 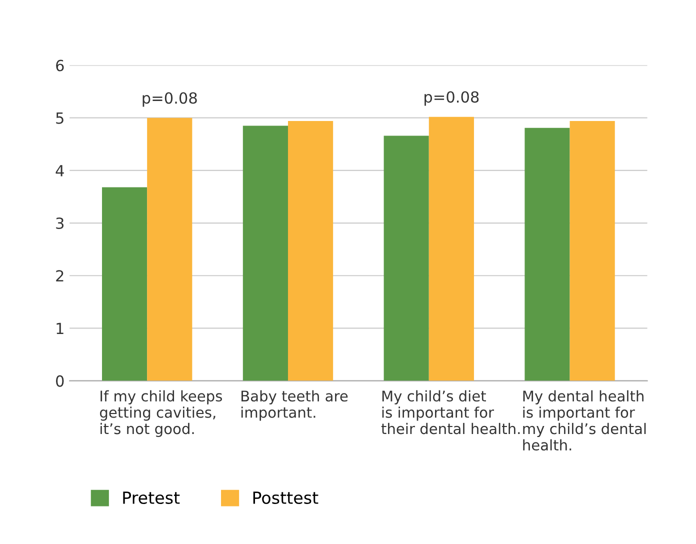 I want to click on y-tick-label: 4, so click(x=60, y=170).